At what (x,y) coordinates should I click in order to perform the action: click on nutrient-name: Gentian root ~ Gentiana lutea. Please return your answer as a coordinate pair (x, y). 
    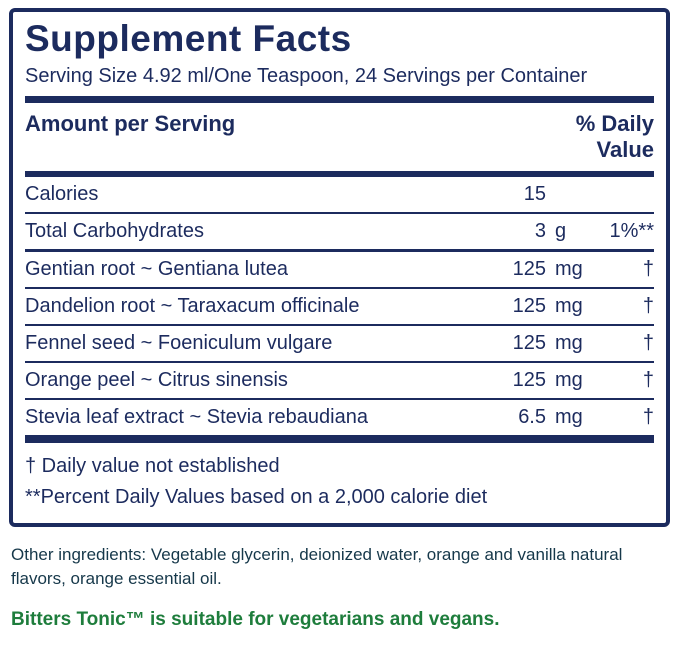
    Looking at the image, I should click on (156, 269).